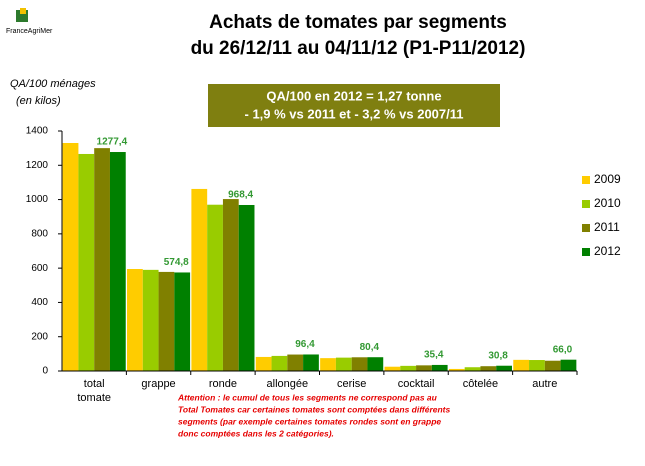  I want to click on x-tick-label: cerise, so click(351, 384).